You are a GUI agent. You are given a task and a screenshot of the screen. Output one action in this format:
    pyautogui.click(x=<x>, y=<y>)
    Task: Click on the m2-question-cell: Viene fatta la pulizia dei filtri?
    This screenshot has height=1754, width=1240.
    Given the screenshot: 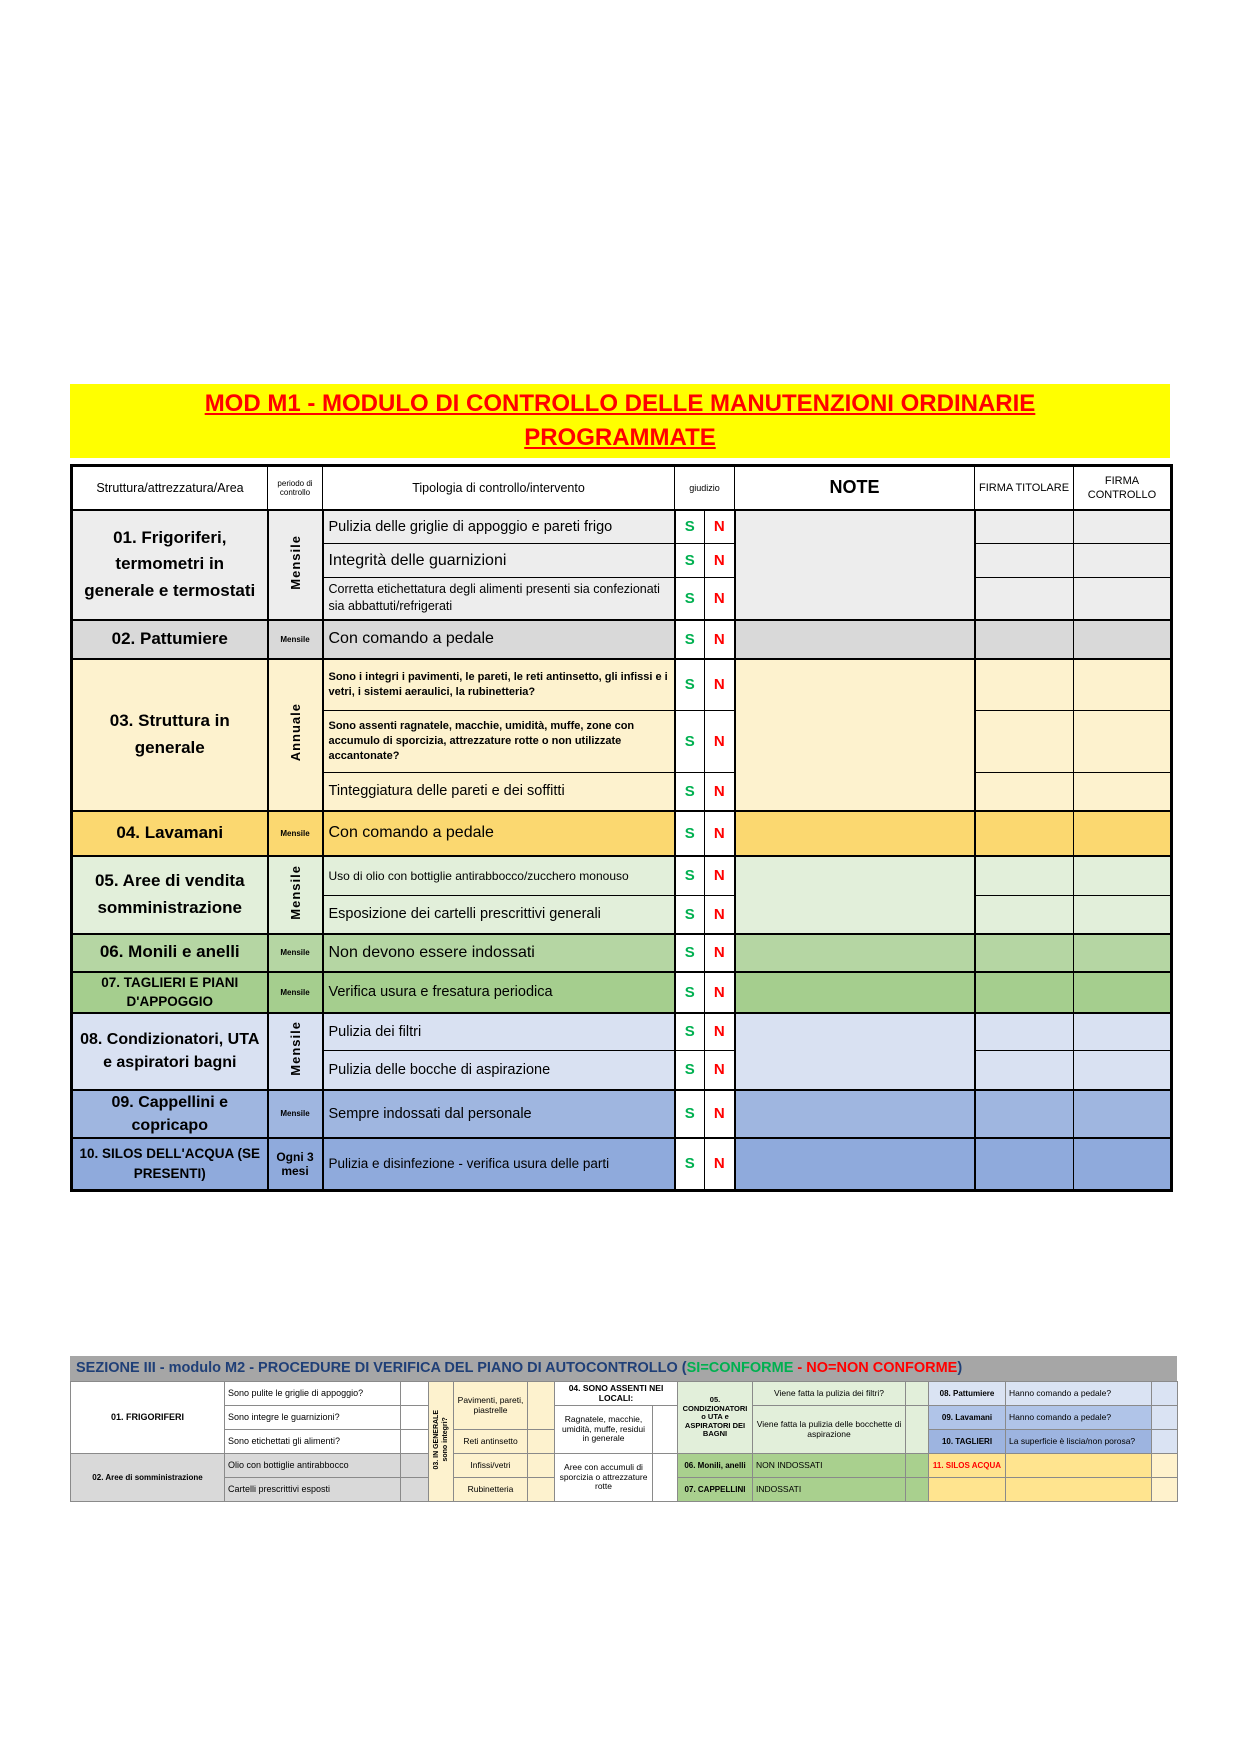 What is the action you would take?
    pyautogui.click(x=829, y=1393)
    